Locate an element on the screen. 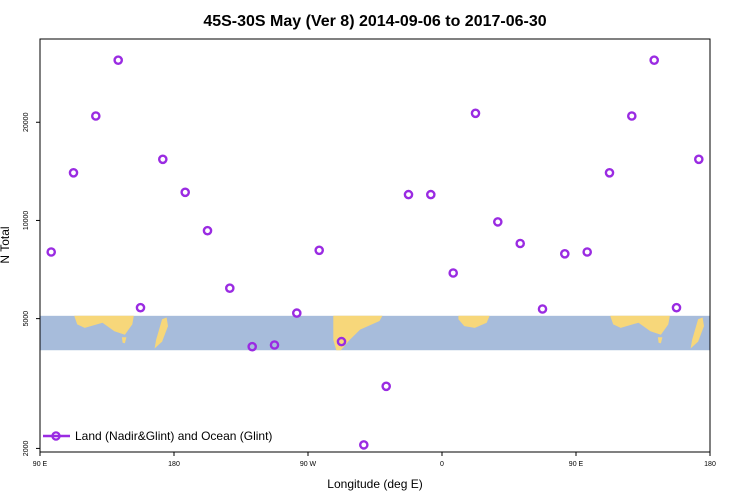  legend-marker is located at coordinates (56, 436).